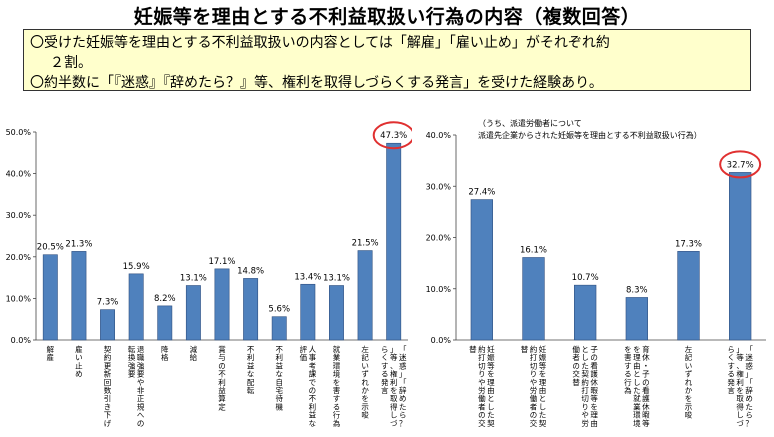 The image size is (774, 437). Describe the element at coordinates (51, 357) in the screenshot. I see `svg-text: 雇` at that location.